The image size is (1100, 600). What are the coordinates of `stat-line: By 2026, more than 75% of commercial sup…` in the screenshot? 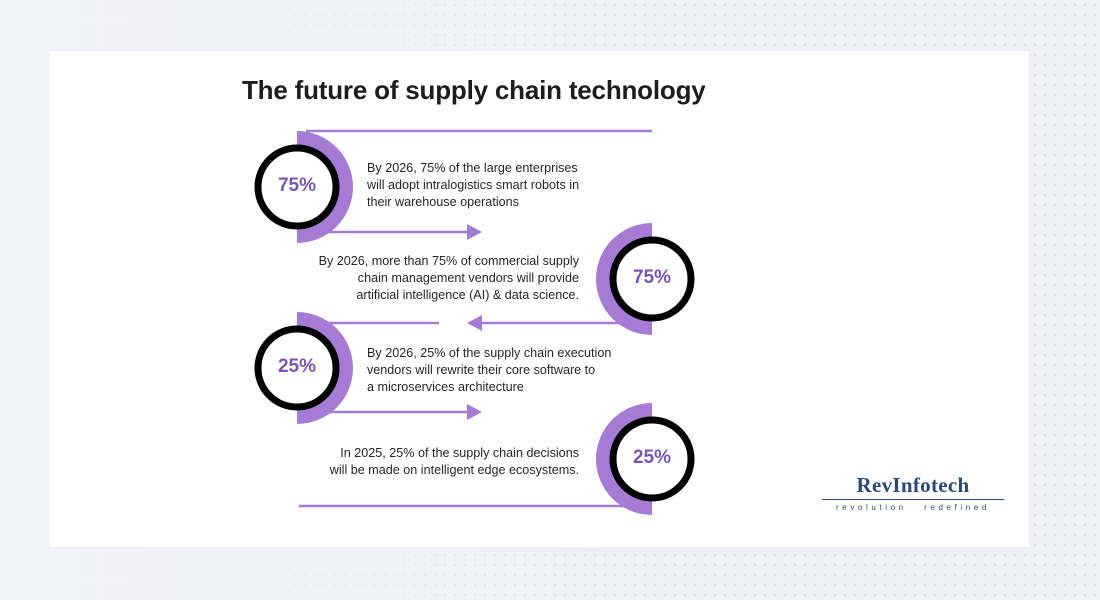 It's located at (448, 261).